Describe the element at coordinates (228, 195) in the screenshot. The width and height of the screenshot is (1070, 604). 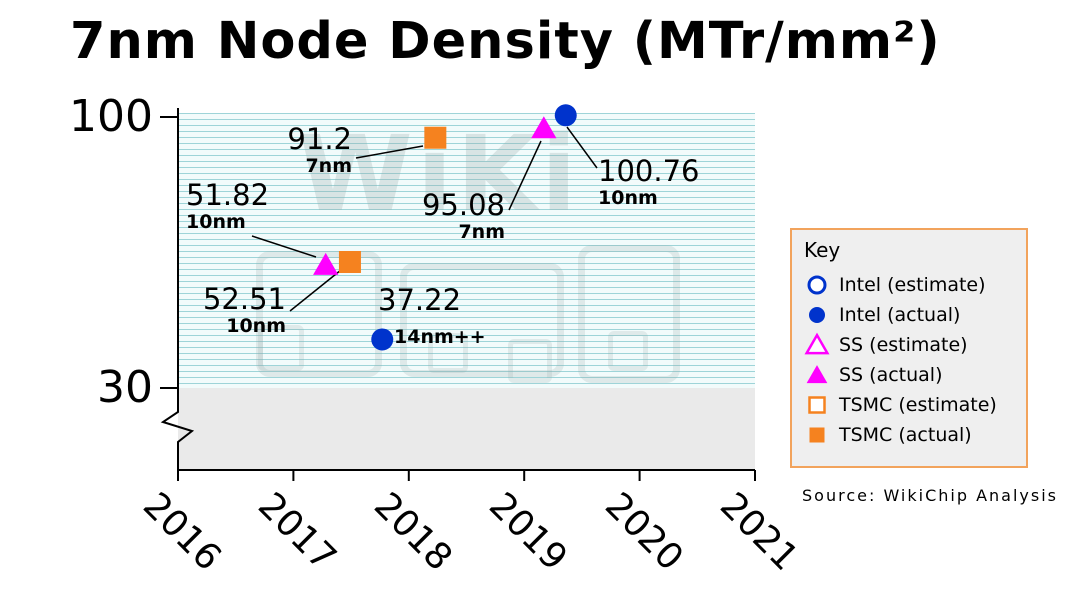
I see `annotation-value: 51.82` at that location.